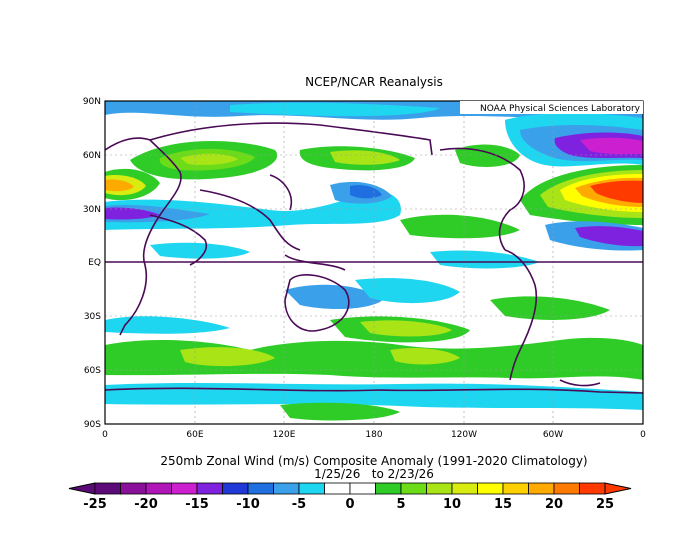  I want to click on latitude-labels: 90N 60N 30N EQ 30S 60S 90S, so click(92, 263).